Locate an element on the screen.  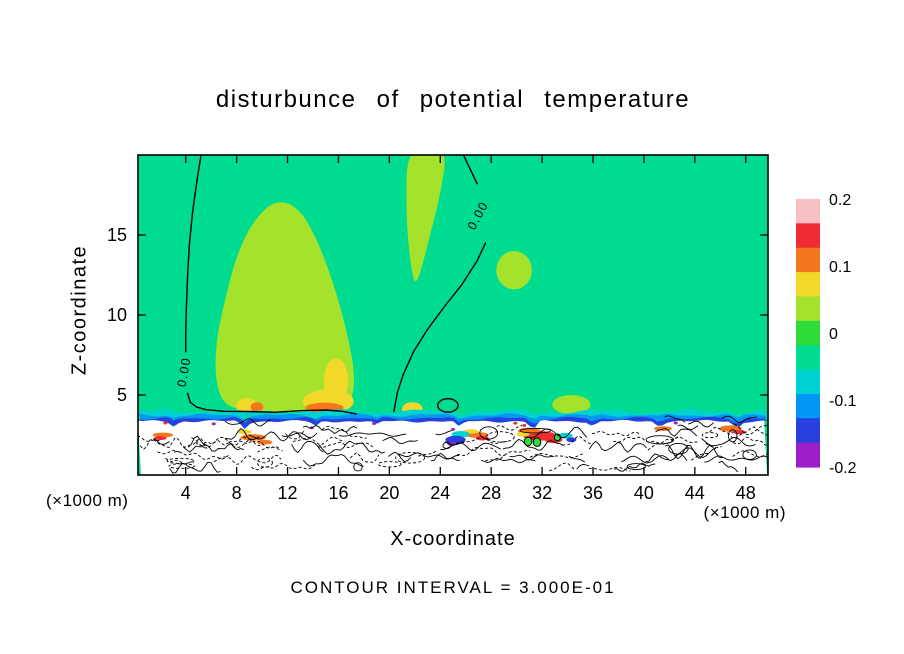
y-tick-label: 5 is located at coordinates (122, 395).